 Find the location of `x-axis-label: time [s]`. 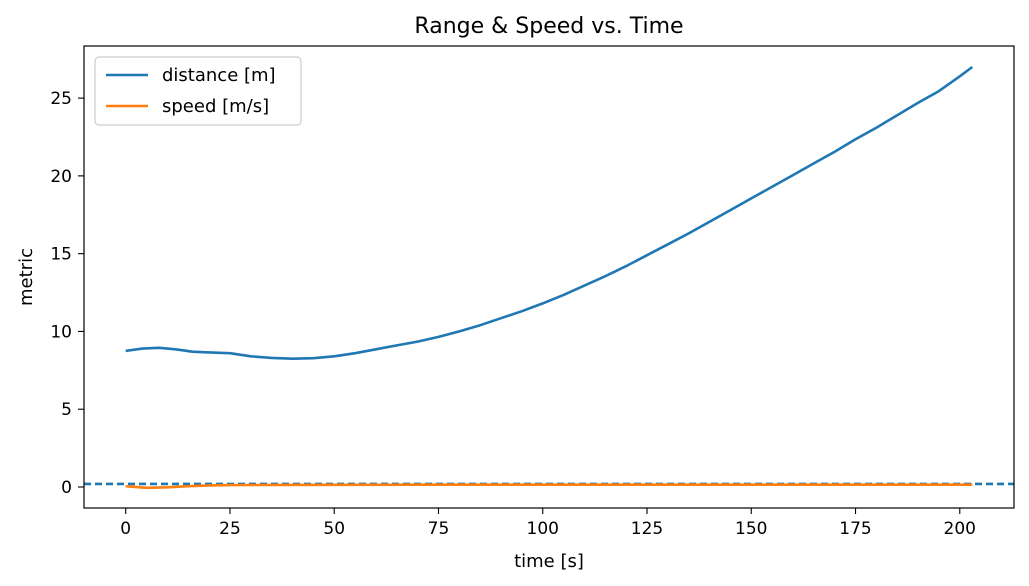

x-axis-label: time [s] is located at coordinates (549, 561).